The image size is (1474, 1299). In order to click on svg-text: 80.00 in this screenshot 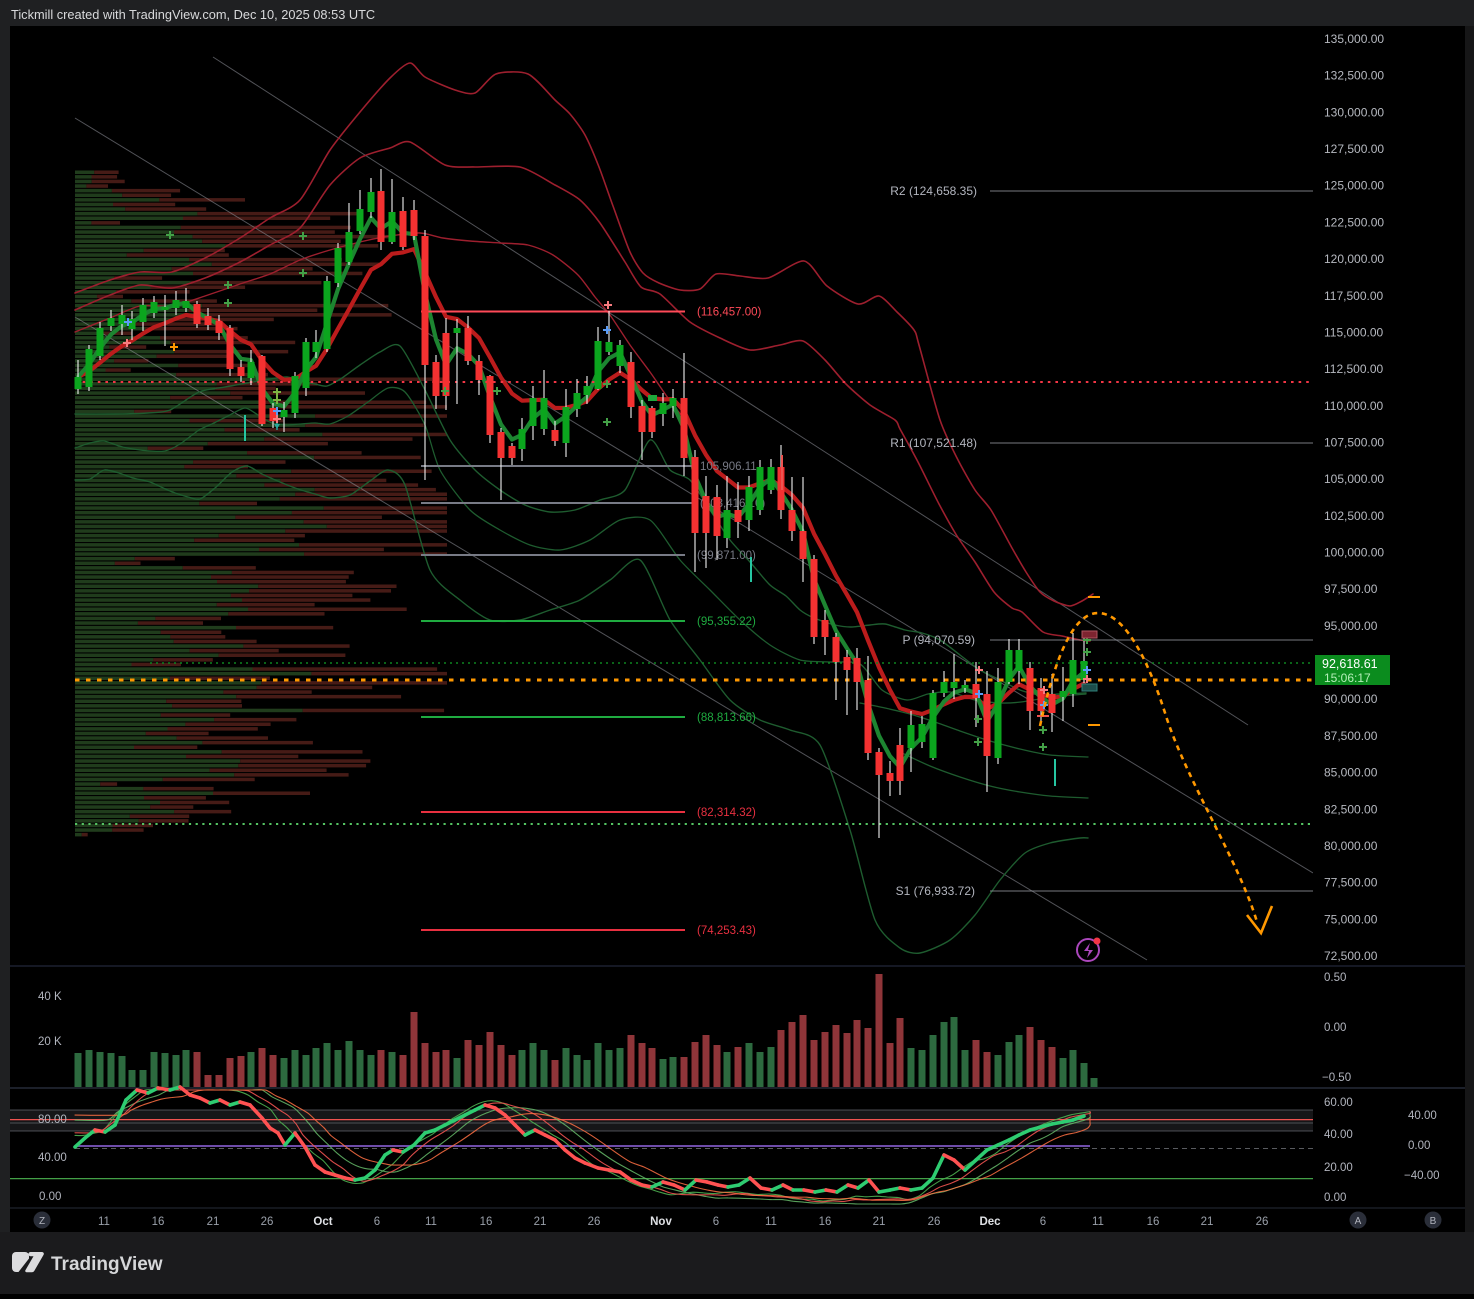, I will do `click(52, 1120)`.